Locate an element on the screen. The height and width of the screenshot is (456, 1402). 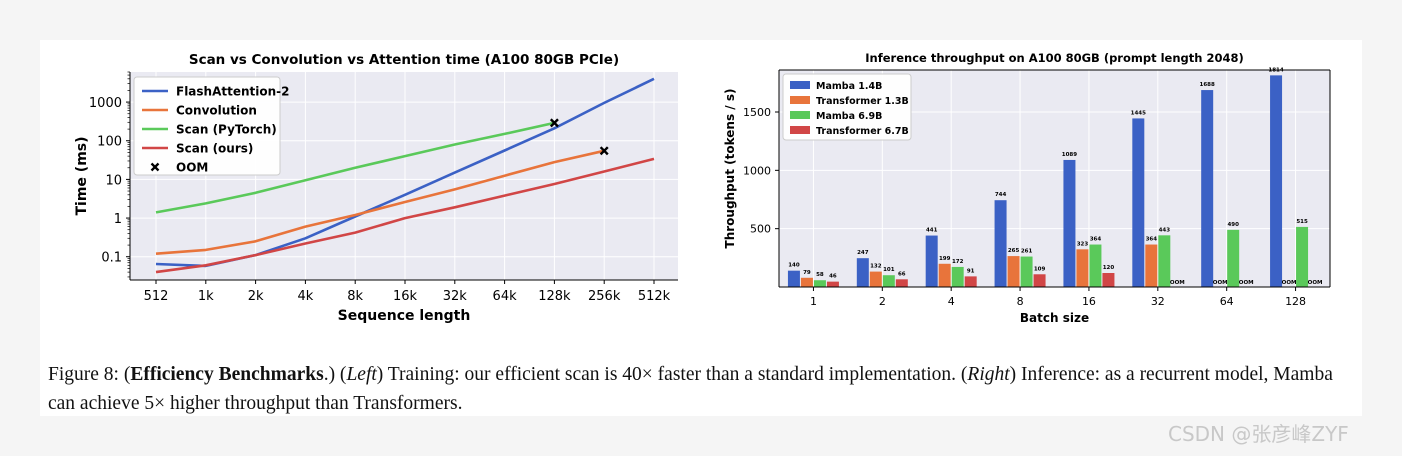
left-legend-box is located at coordinates (207, 126).